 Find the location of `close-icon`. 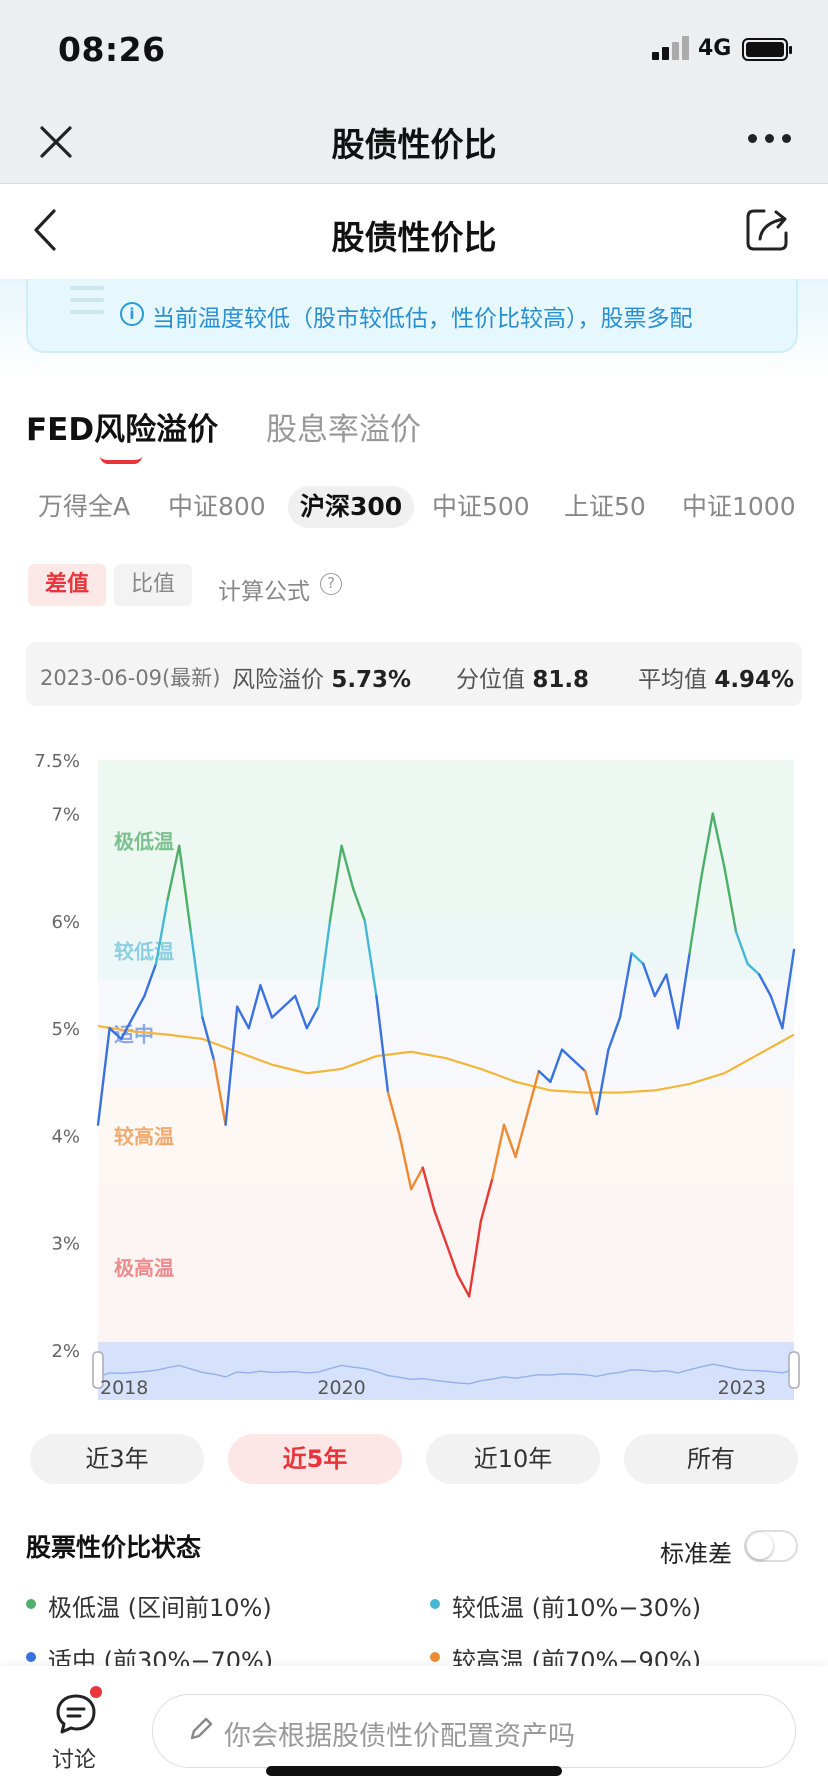

close-icon is located at coordinates (56, 142).